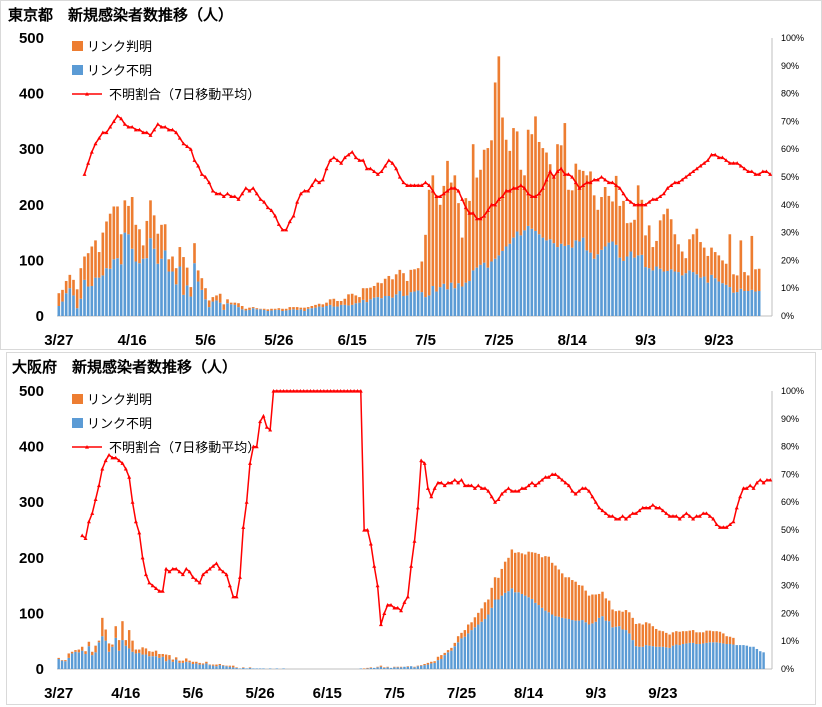 The image size is (822, 707). Describe the element at coordinates (595, 693) in the screenshot. I see `x-tick-label: 9/3` at that location.